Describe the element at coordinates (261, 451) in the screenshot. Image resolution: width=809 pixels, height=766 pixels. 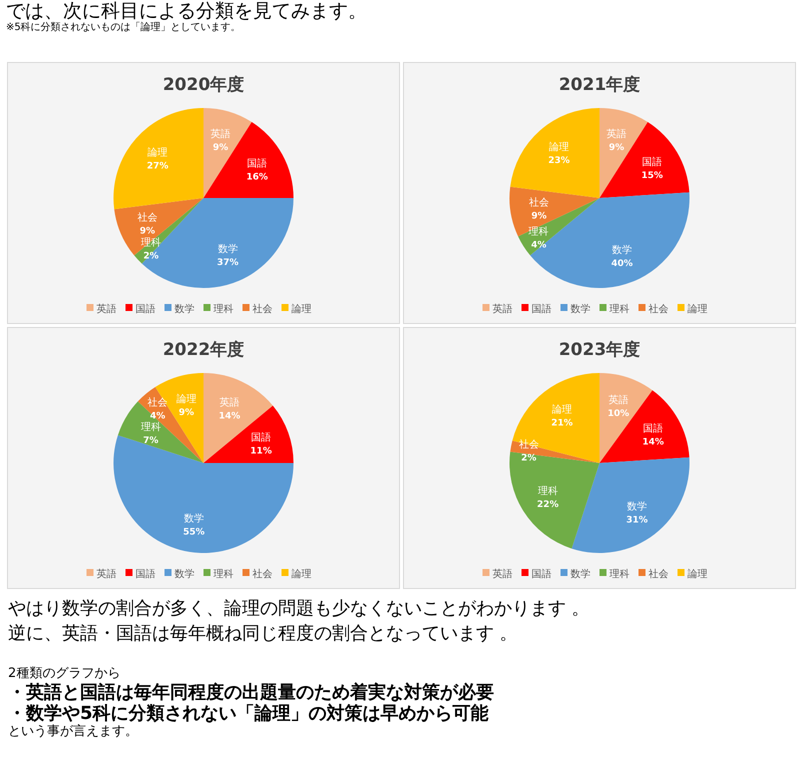
I see `data-label: 11%` at that location.